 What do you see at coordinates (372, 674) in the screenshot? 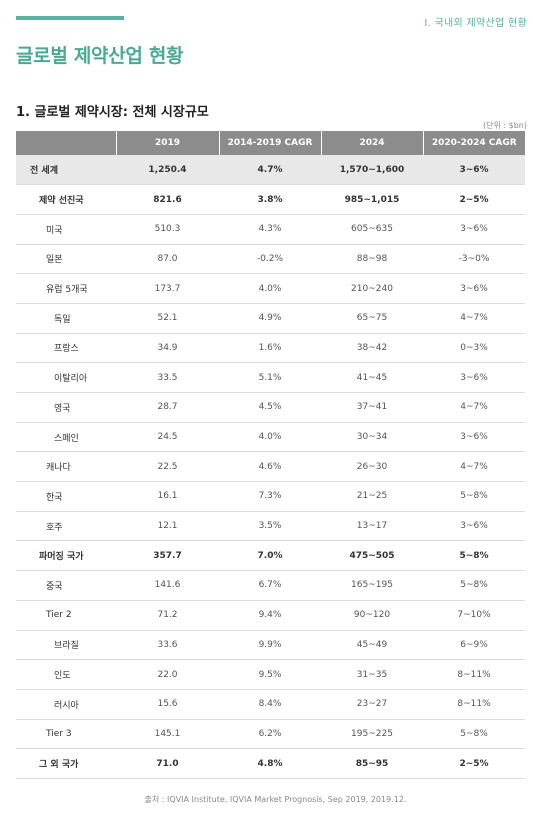
I see `value-2024: 31~35` at bounding box center [372, 674].